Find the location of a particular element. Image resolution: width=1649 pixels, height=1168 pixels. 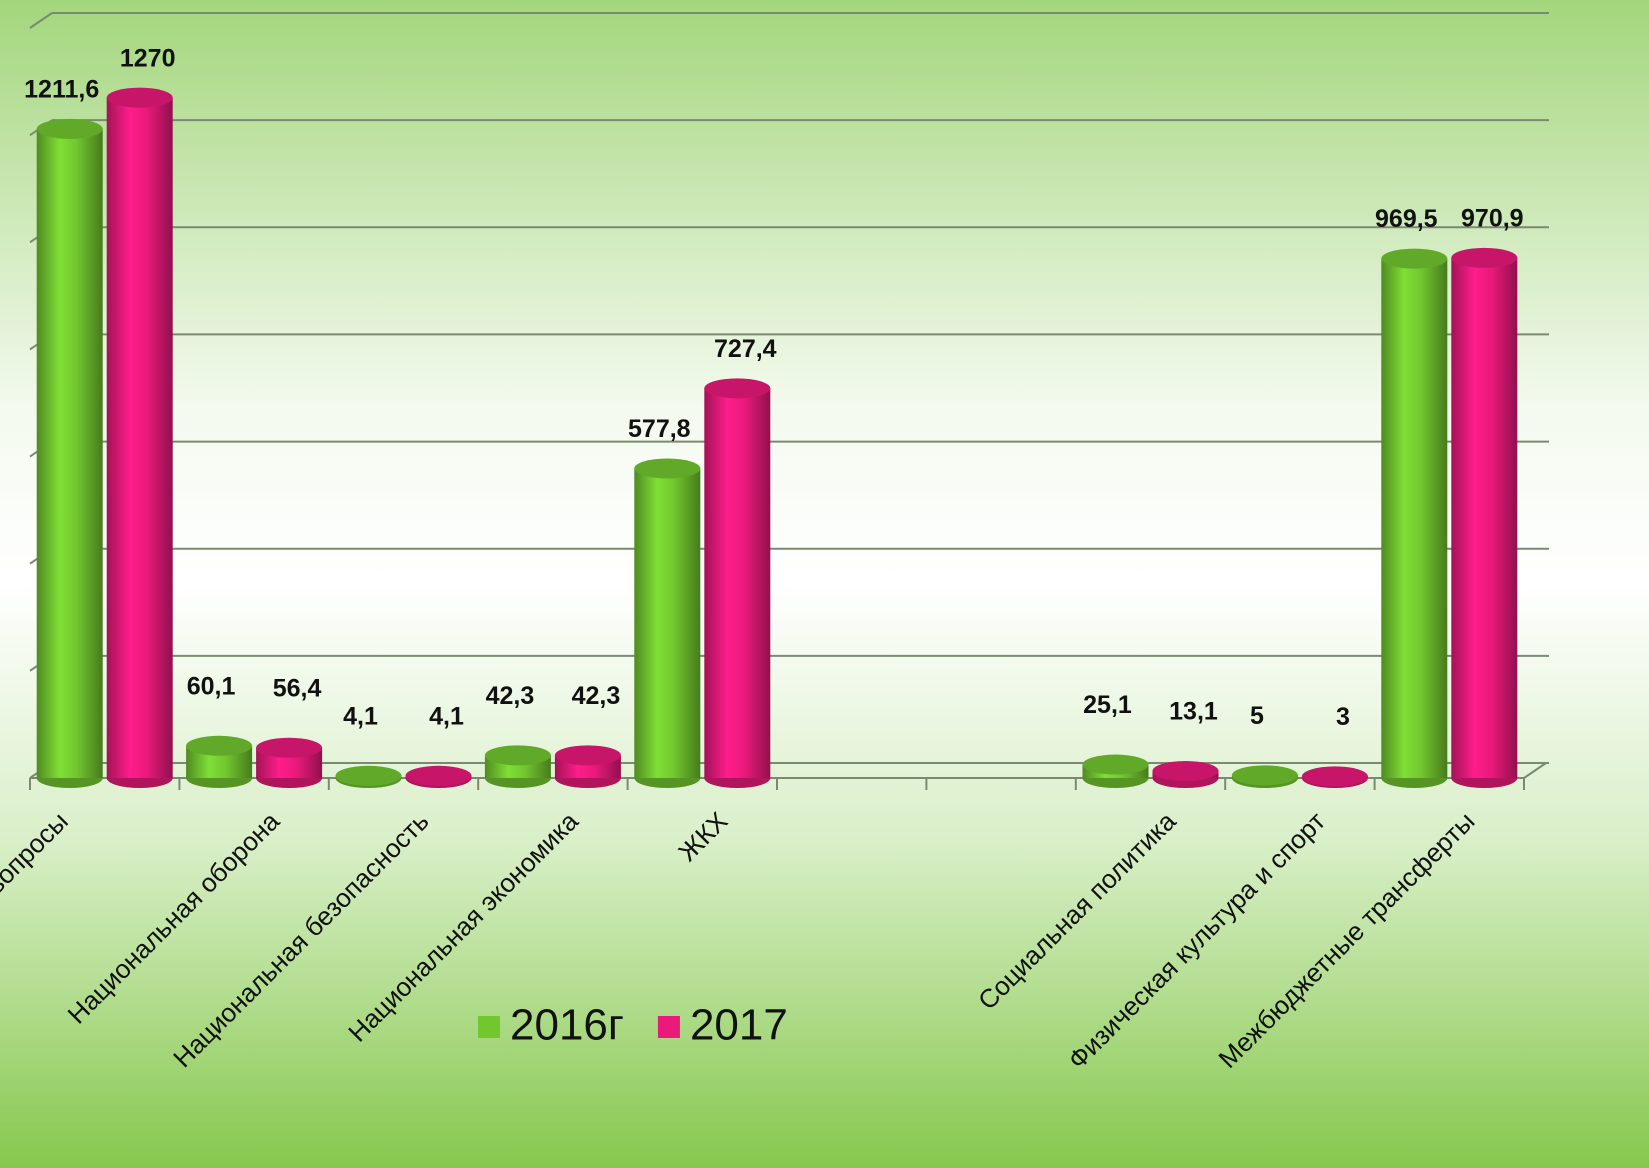

value-label: 577,8 is located at coordinates (659, 429).